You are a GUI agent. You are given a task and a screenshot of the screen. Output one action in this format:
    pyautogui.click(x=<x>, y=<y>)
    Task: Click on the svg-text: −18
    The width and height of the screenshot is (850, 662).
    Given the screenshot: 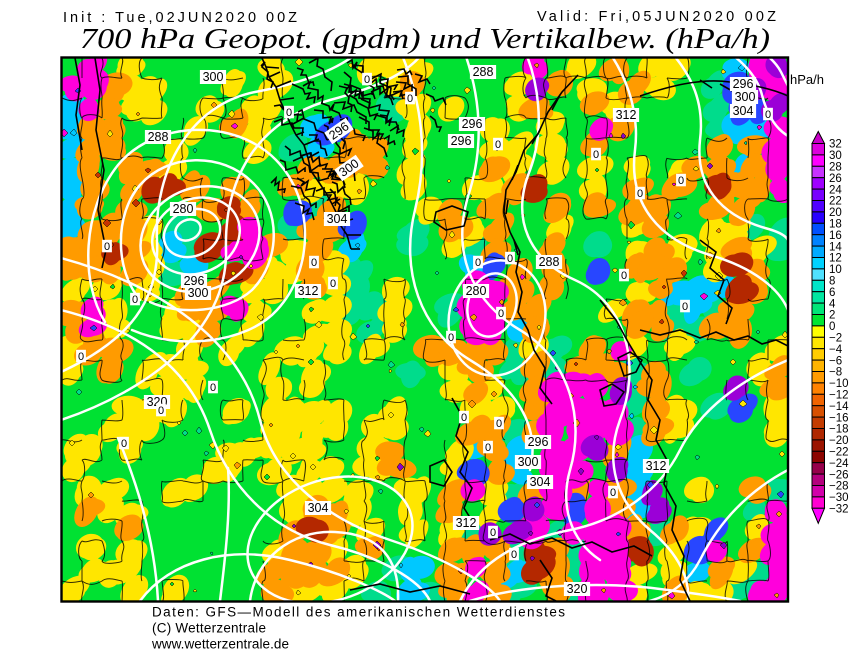 What is the action you would take?
    pyautogui.click(x=839, y=430)
    